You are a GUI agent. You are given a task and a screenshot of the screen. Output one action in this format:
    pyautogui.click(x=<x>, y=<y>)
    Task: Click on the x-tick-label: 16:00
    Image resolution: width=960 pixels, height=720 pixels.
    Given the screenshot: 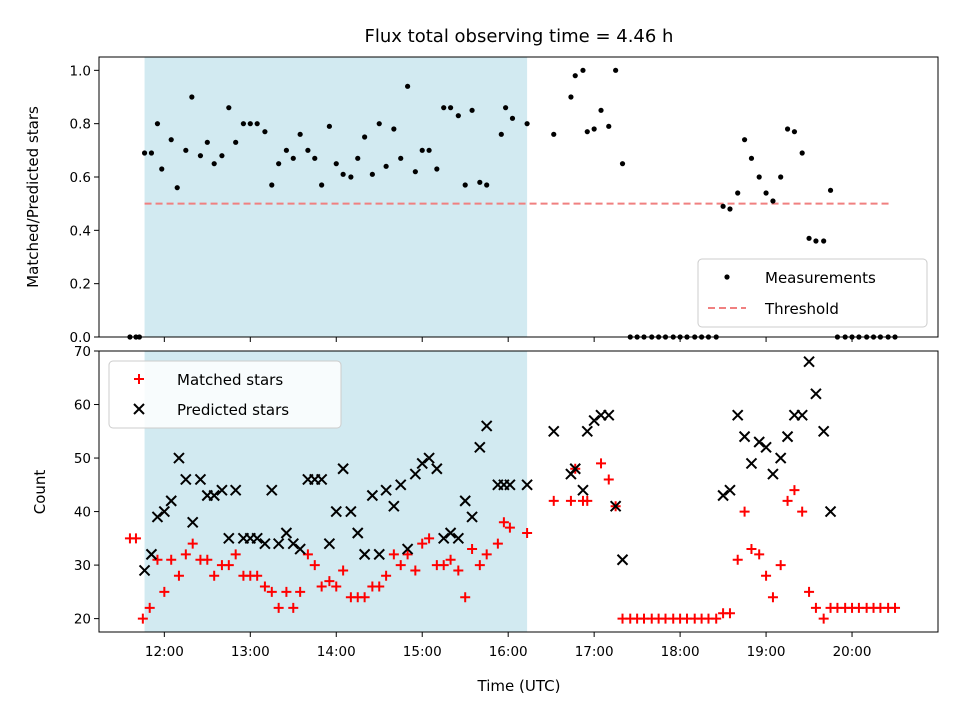 What is the action you would take?
    pyautogui.click(x=508, y=652)
    